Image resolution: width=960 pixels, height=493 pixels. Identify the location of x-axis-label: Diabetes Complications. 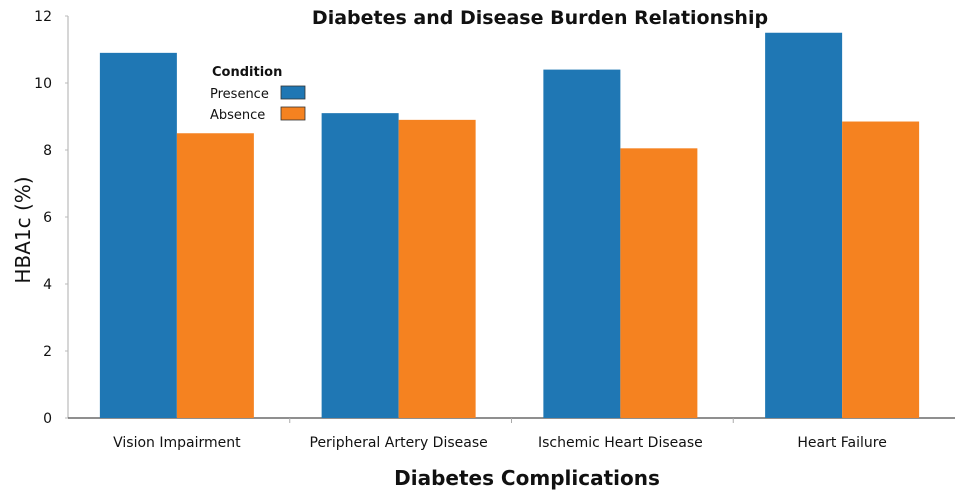
(527, 478).